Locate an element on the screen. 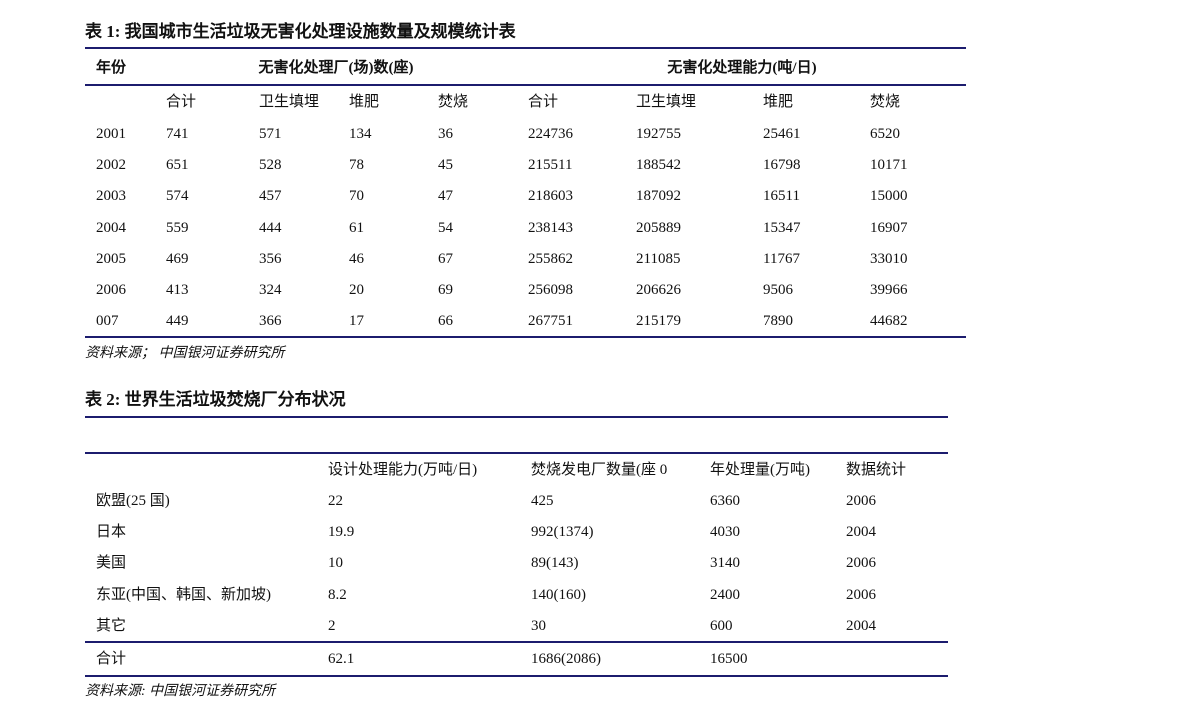  table-cell: 45 is located at coordinates (445, 165).